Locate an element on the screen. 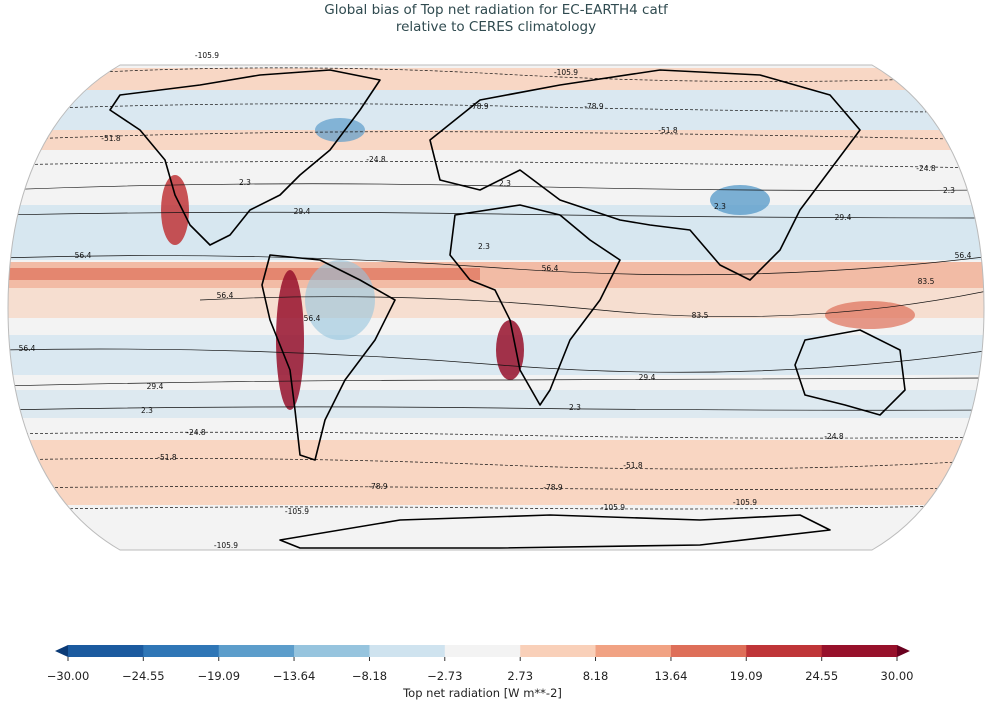 This screenshot has height=702, width=992. colorbar-tick-label: 13.64 is located at coordinates (670, 676).